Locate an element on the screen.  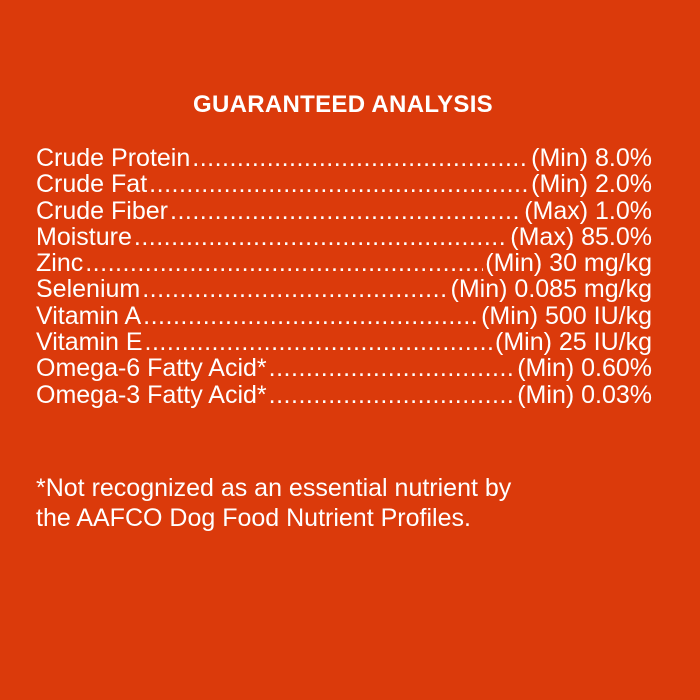
nutrient-value: (Min) 25 IU/kg is located at coordinates (573, 342).